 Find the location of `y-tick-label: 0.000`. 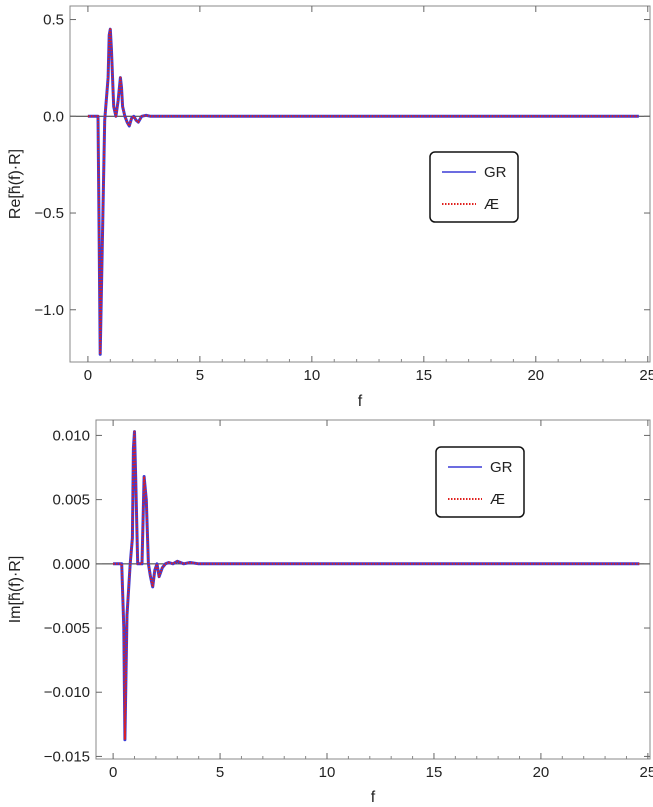

y-tick-label: 0.000 is located at coordinates (71, 564).